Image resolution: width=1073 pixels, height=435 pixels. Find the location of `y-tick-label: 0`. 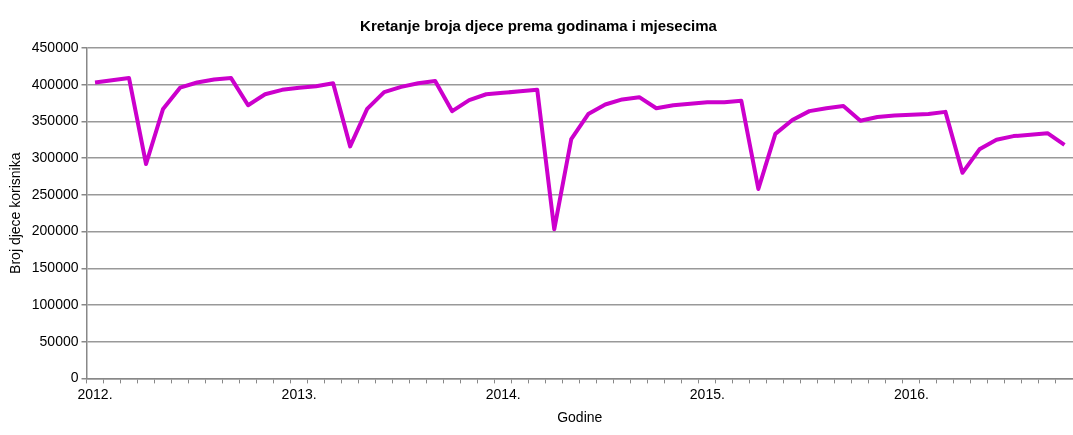

y-tick-label: 0 is located at coordinates (74, 377).